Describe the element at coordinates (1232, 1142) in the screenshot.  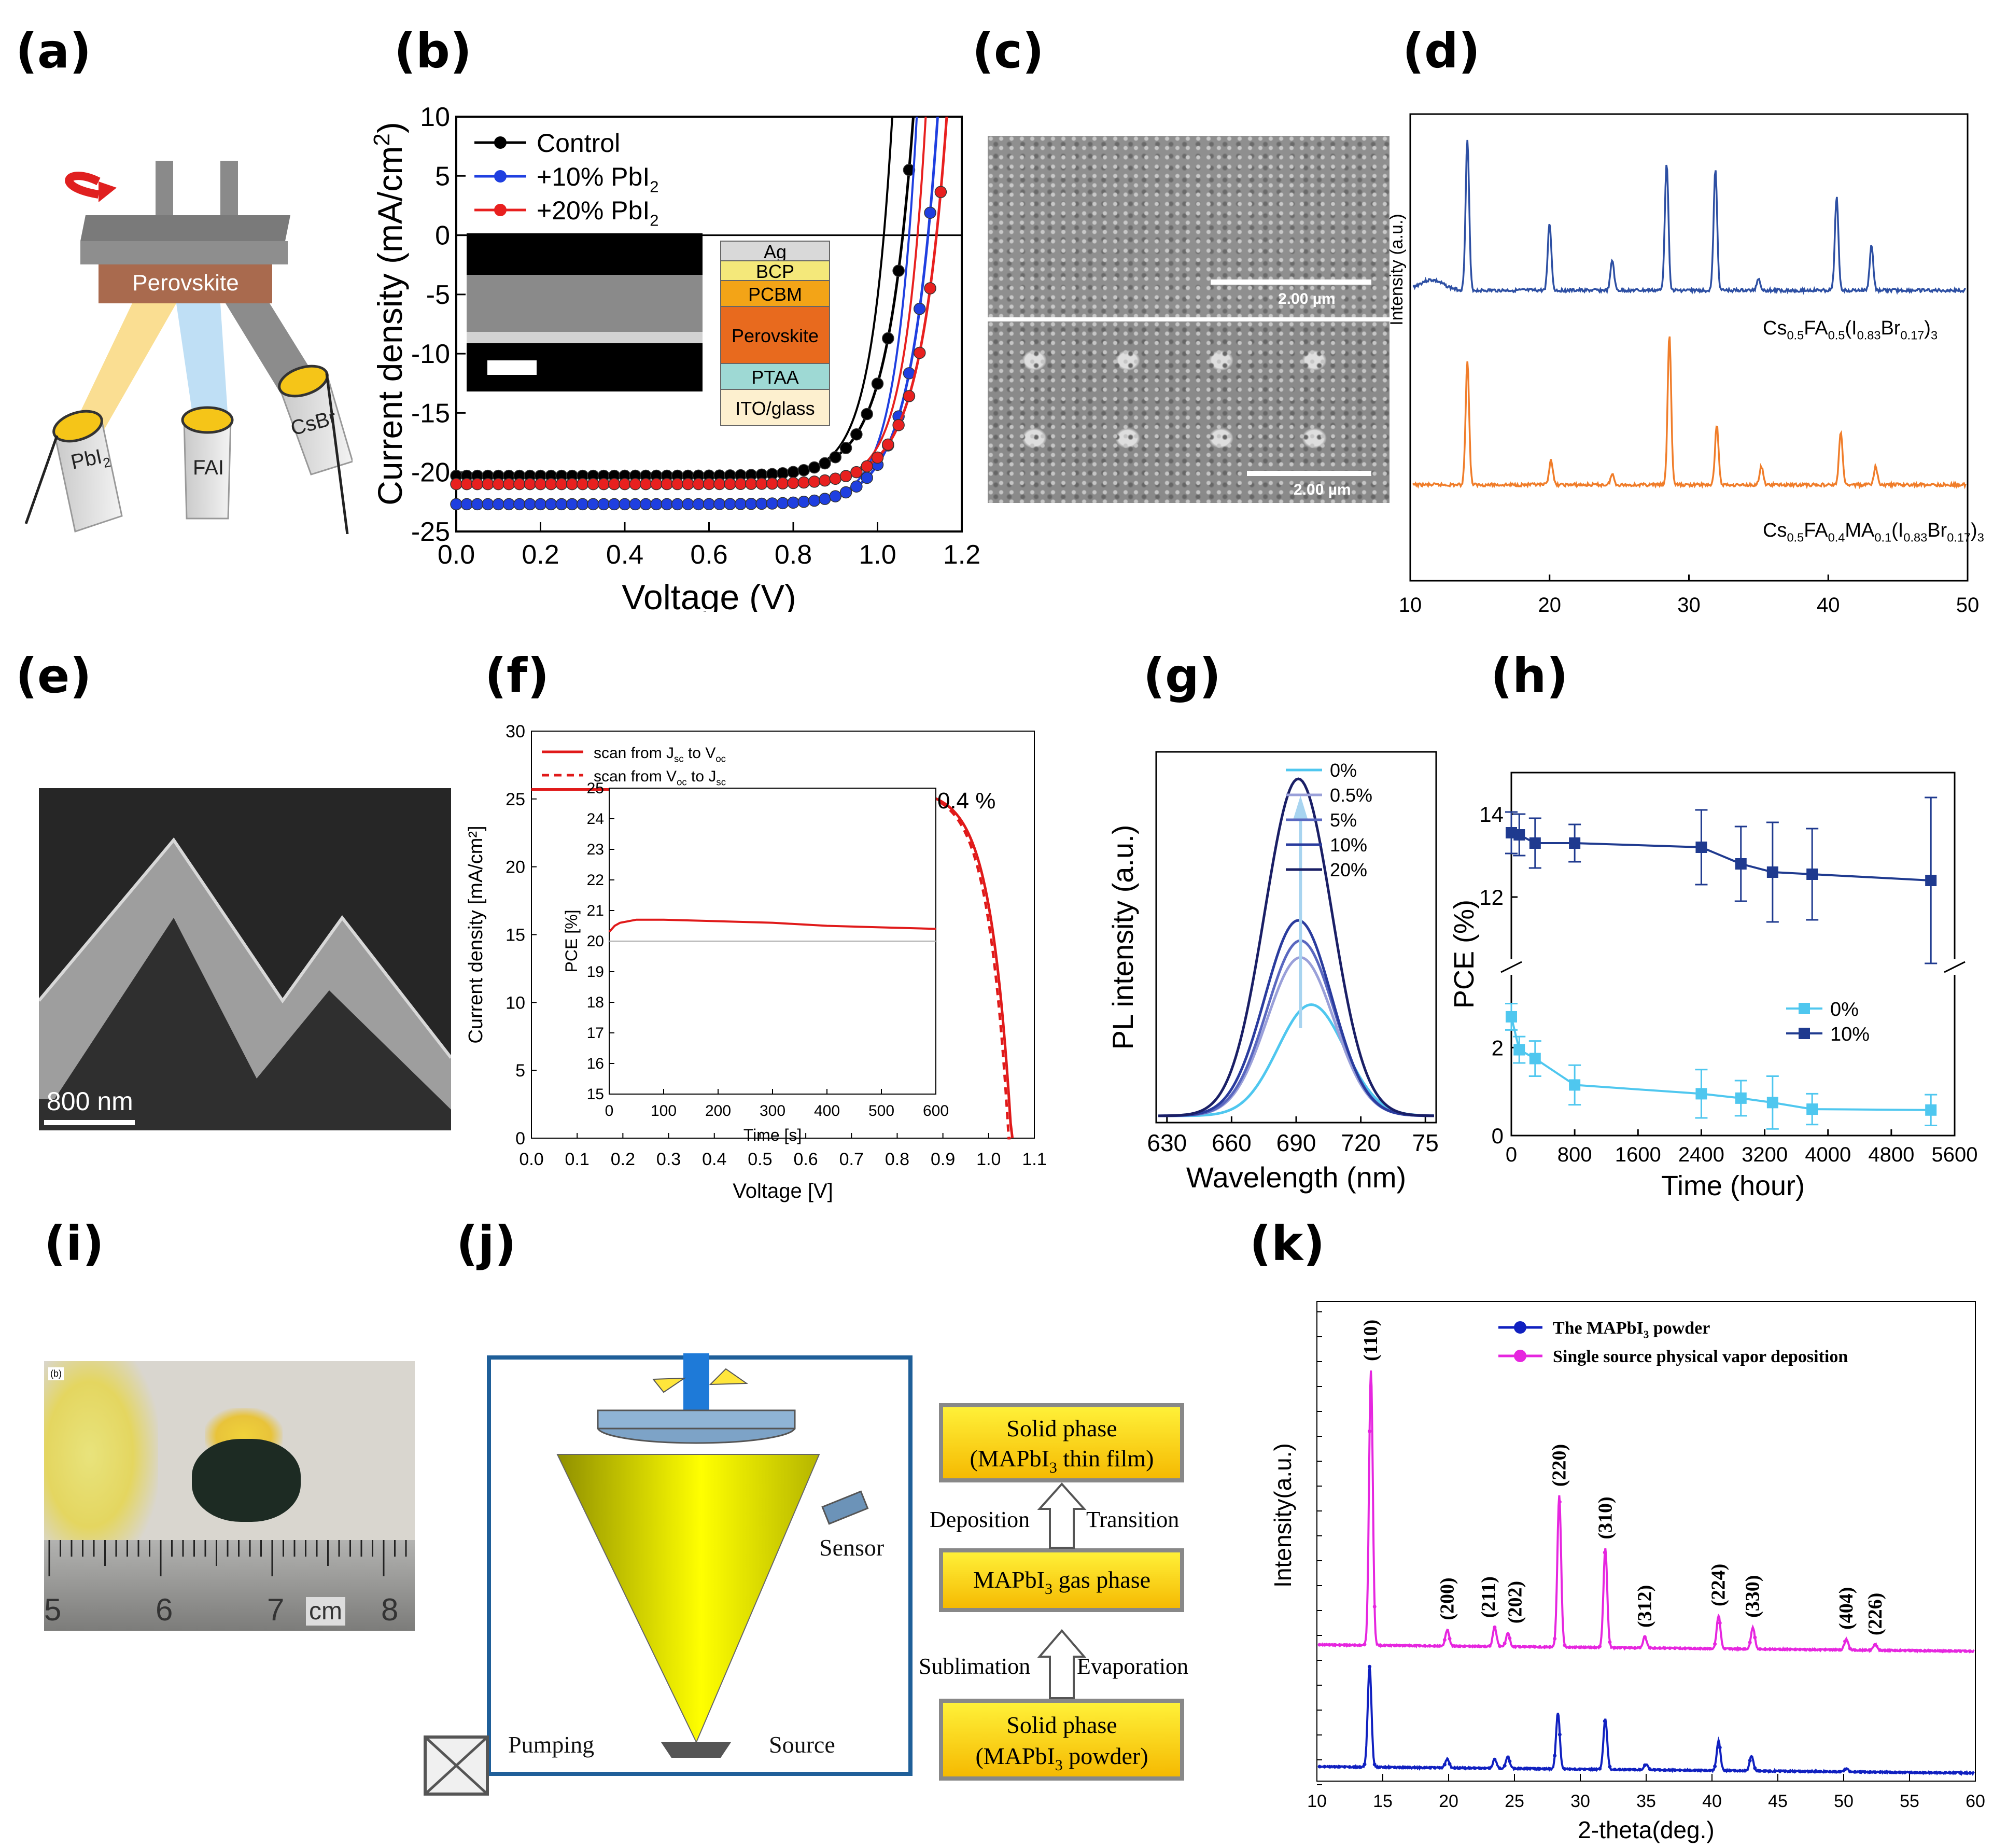
I see `x-tick-label: 660` at that location.